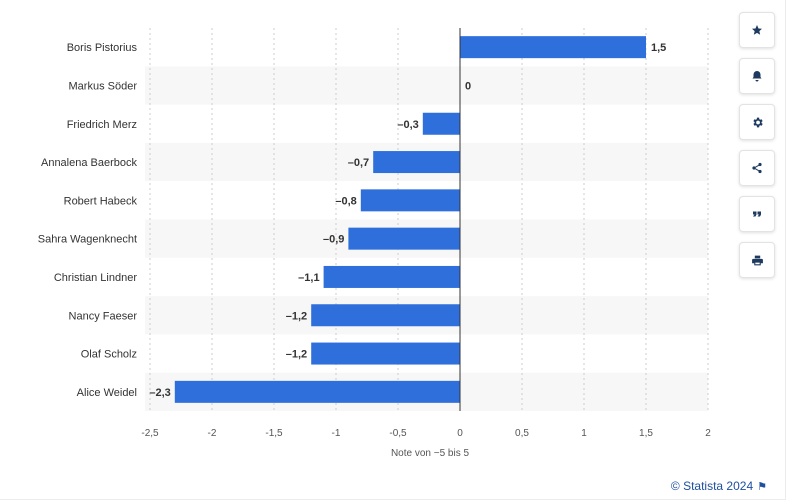 The width and height of the screenshot is (786, 500). I want to click on x-tick-label: -2, so click(212, 433).